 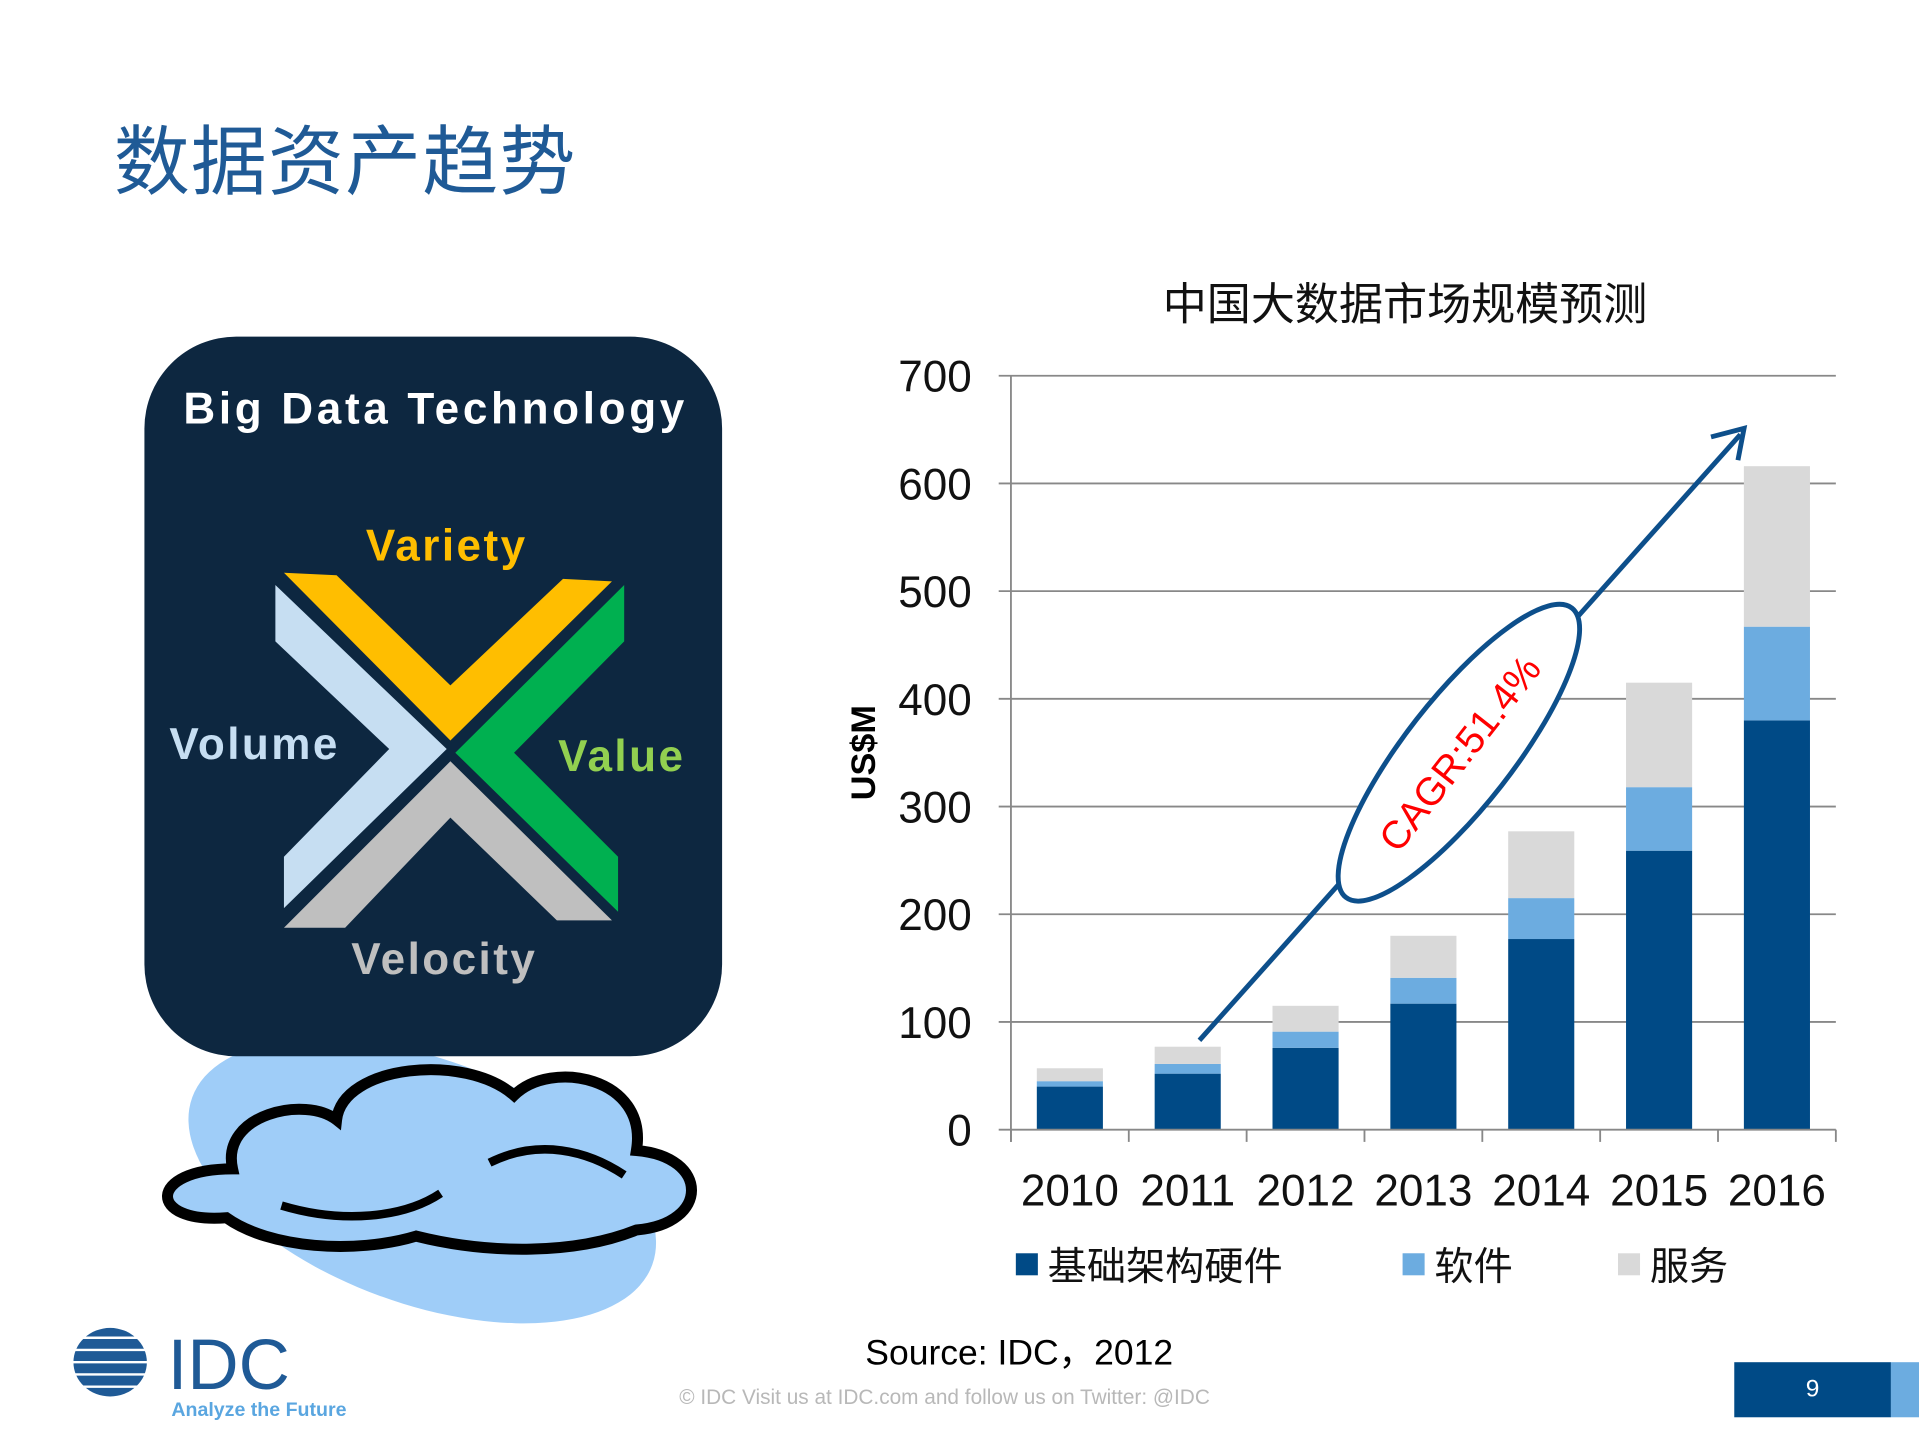 What do you see at coordinates (935, 1023) in the screenshot?
I see `y-tick-label: 100` at bounding box center [935, 1023].